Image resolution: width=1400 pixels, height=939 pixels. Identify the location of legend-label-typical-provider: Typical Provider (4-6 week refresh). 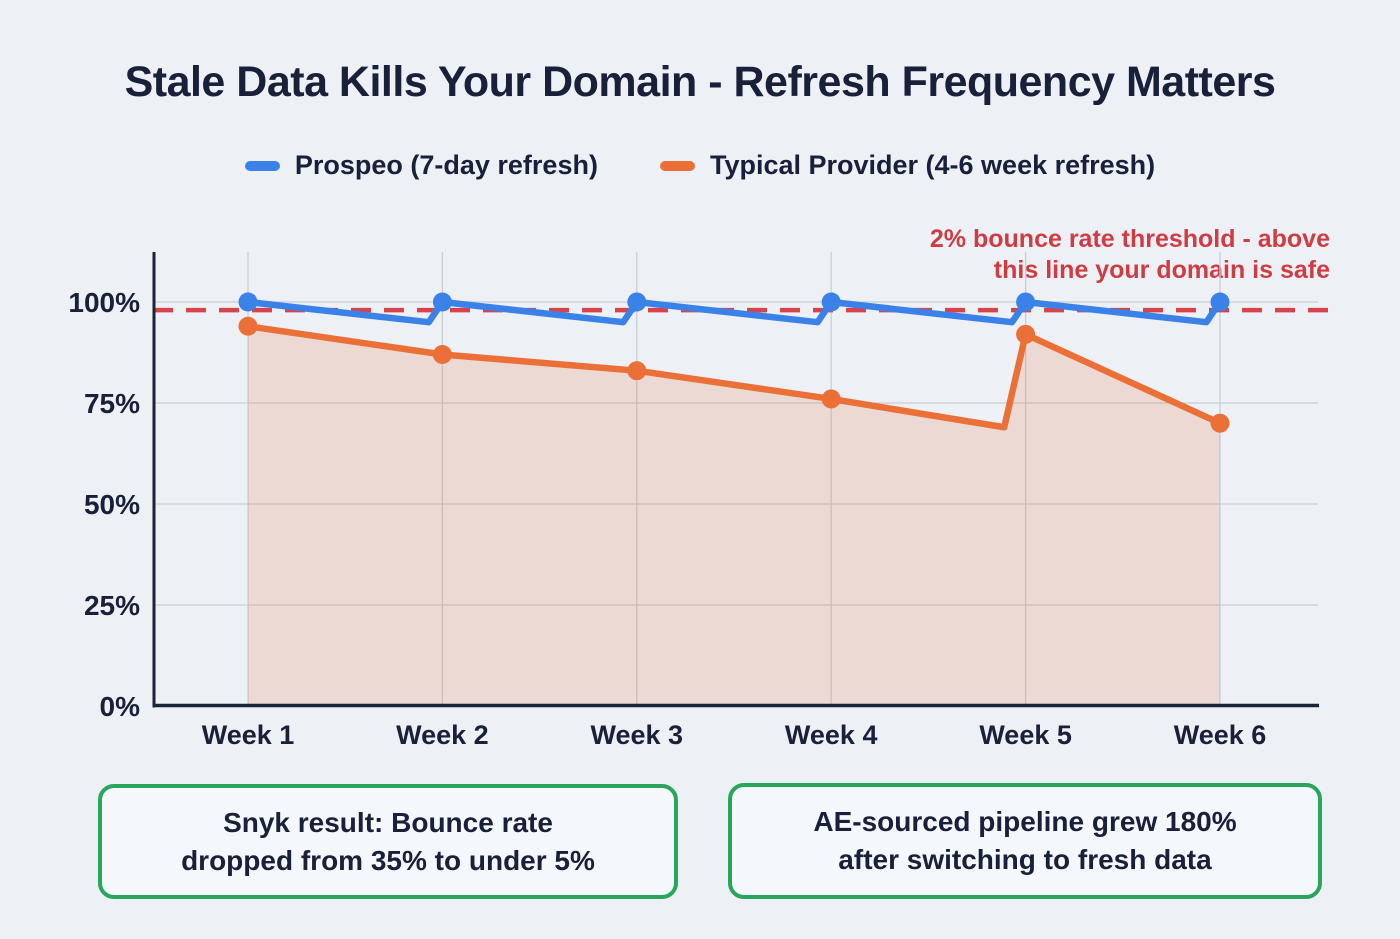
(932, 165).